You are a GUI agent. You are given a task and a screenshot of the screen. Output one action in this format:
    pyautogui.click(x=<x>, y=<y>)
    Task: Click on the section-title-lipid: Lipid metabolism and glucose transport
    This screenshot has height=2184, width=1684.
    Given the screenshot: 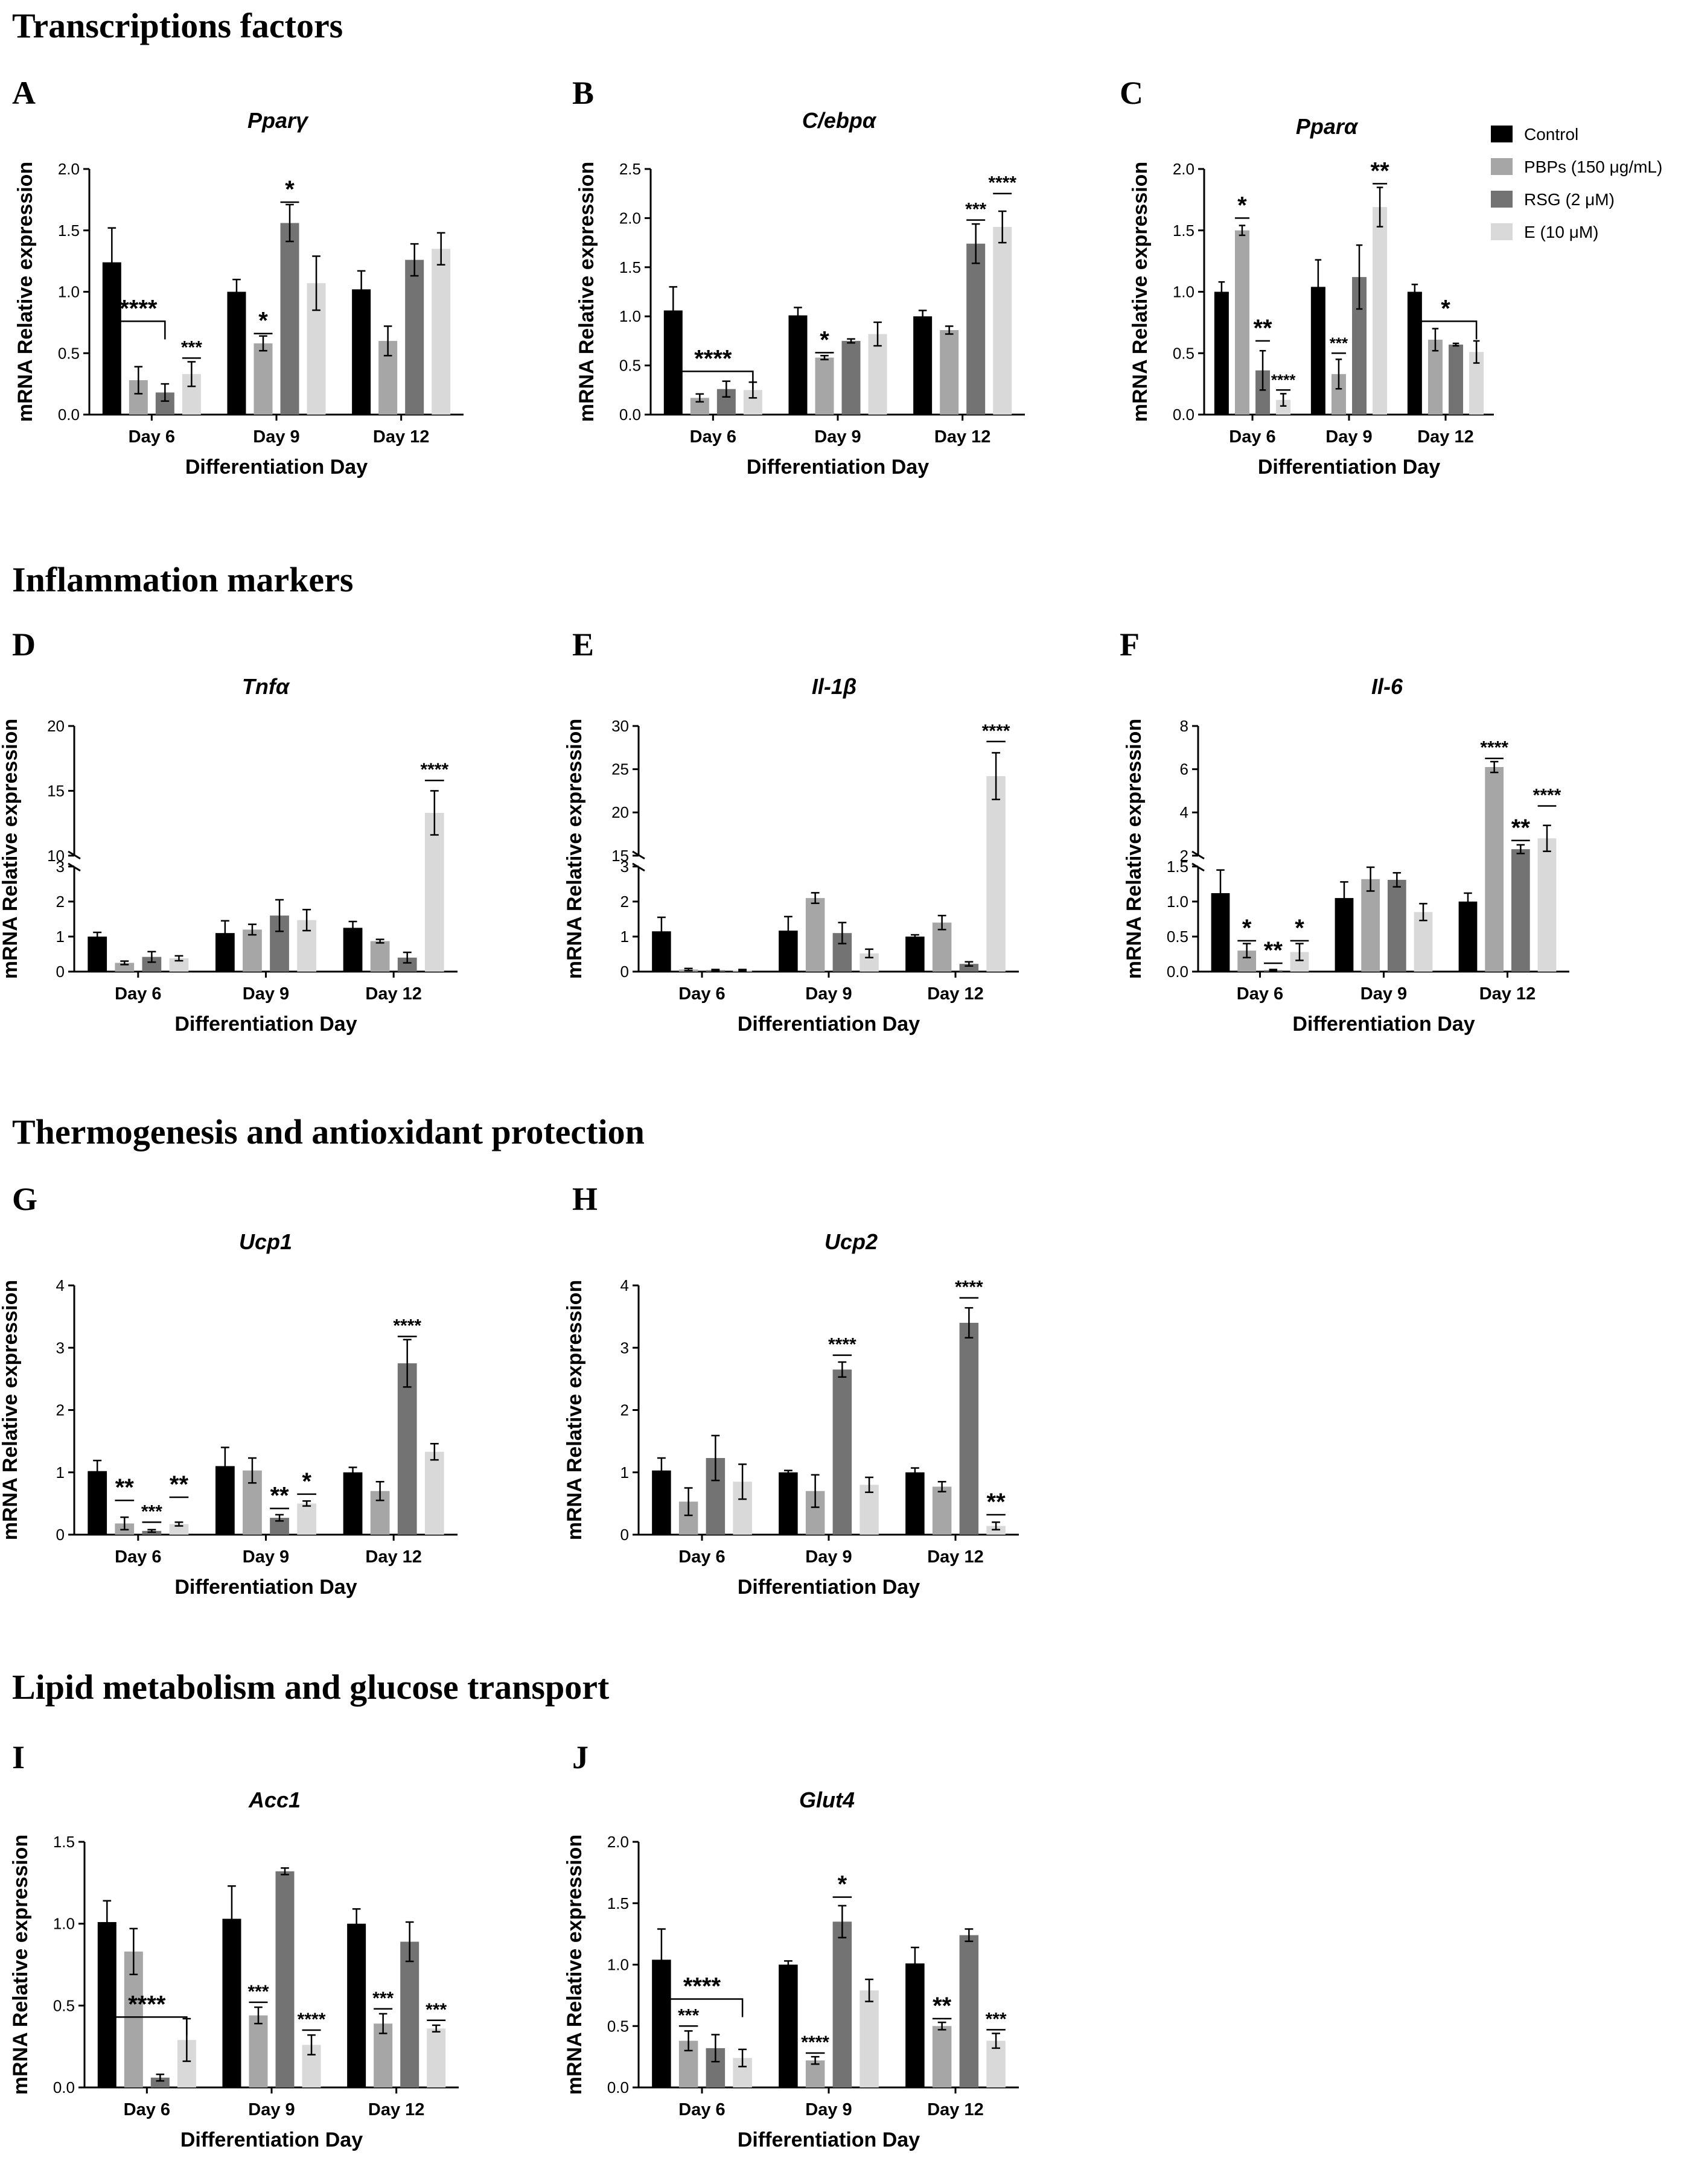 What is the action you would take?
    pyautogui.click(x=311, y=1687)
    